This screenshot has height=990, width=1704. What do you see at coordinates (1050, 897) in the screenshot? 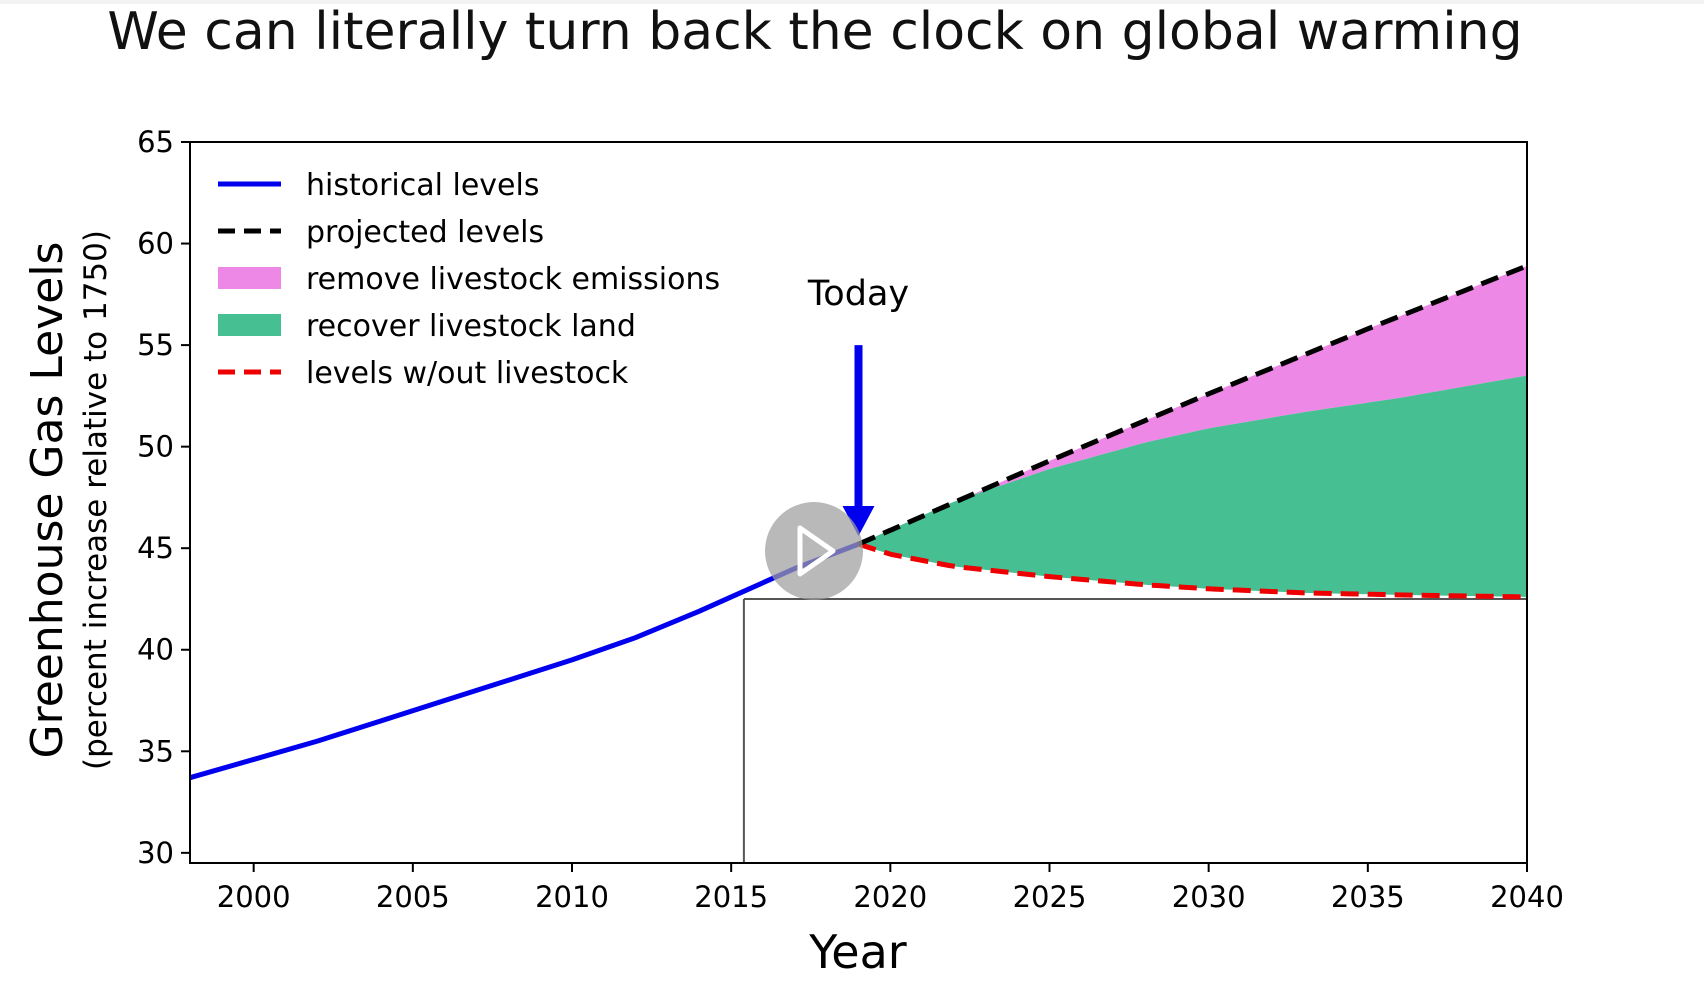
I see `x-tick-label: 2025` at bounding box center [1050, 897].